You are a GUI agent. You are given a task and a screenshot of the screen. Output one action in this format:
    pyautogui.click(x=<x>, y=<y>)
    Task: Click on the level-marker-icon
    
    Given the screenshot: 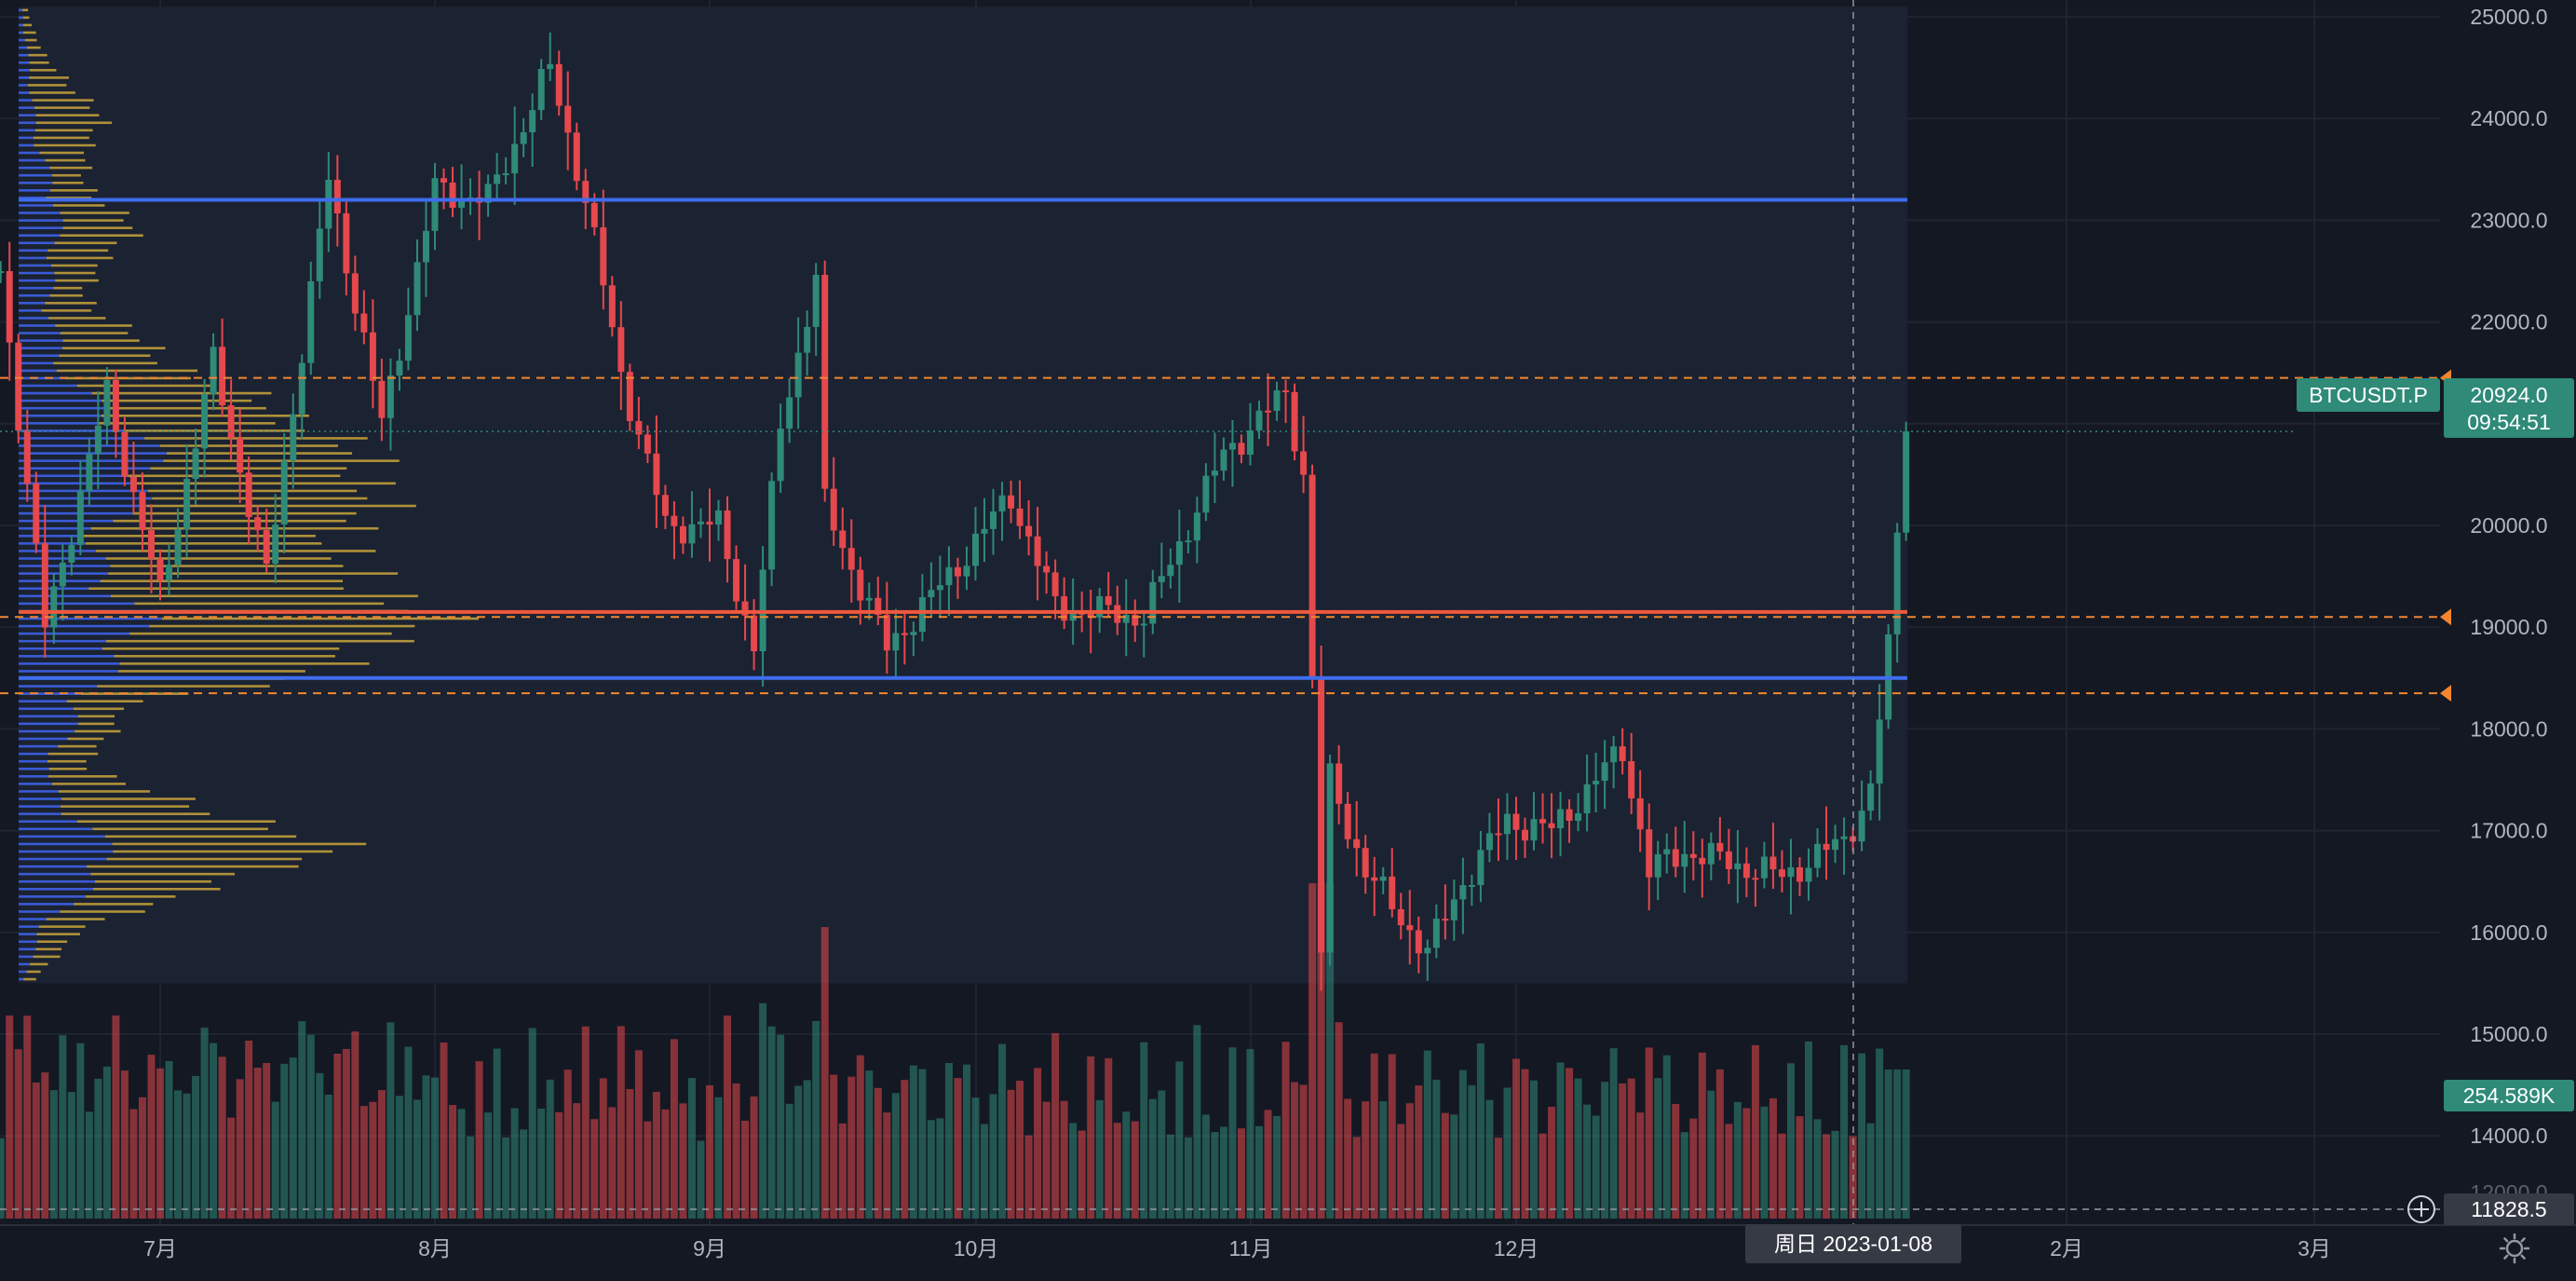 What is the action you would take?
    pyautogui.click(x=2445, y=617)
    